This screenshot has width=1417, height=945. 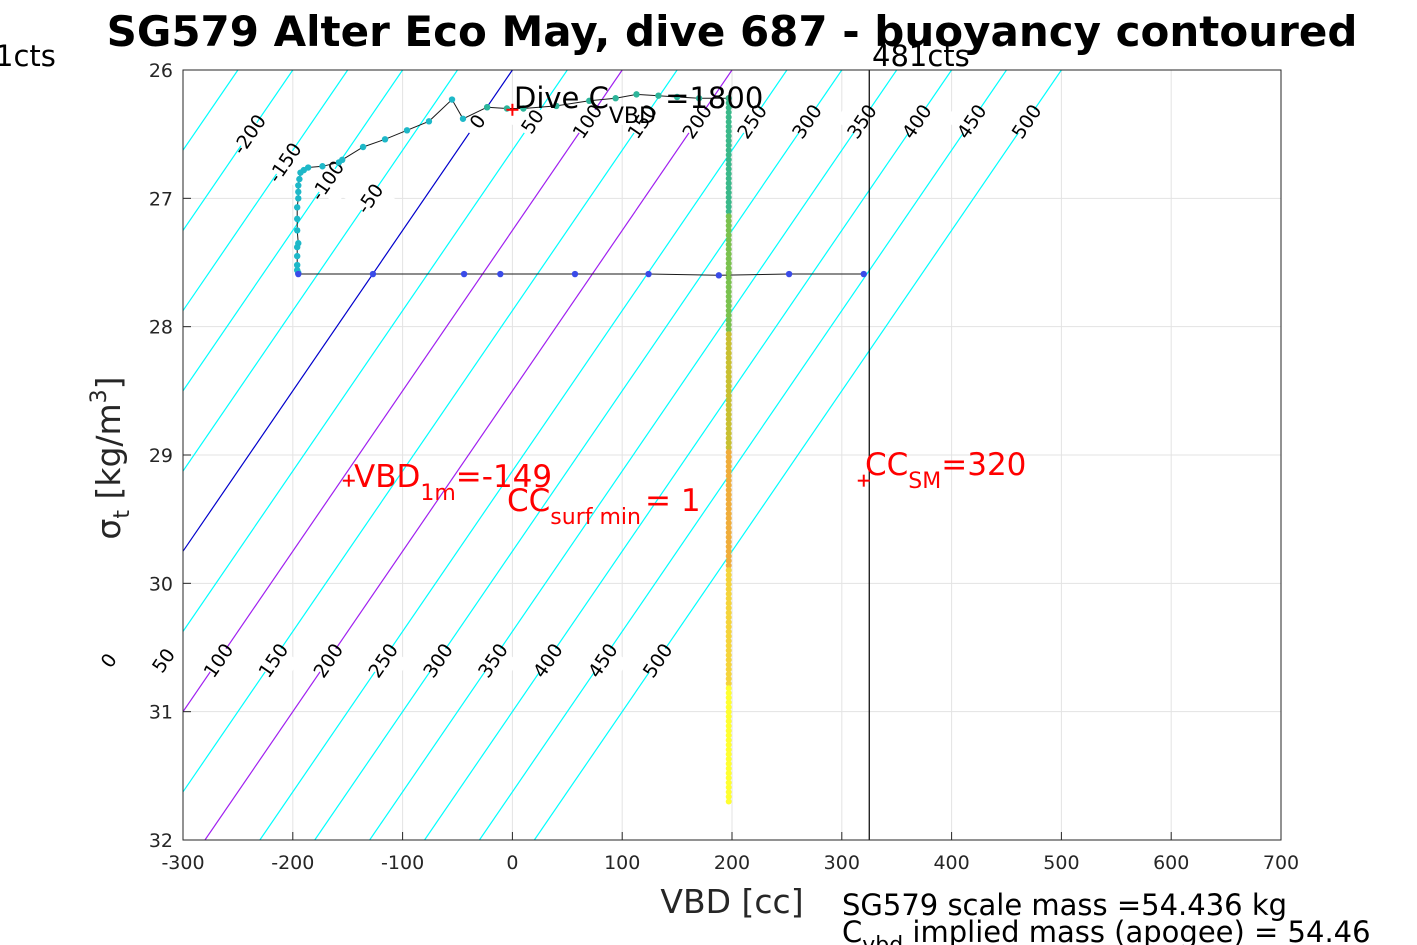 What do you see at coordinates (504, 477) in the screenshot?
I see `vbd1m-rest: =-149` at bounding box center [504, 477].